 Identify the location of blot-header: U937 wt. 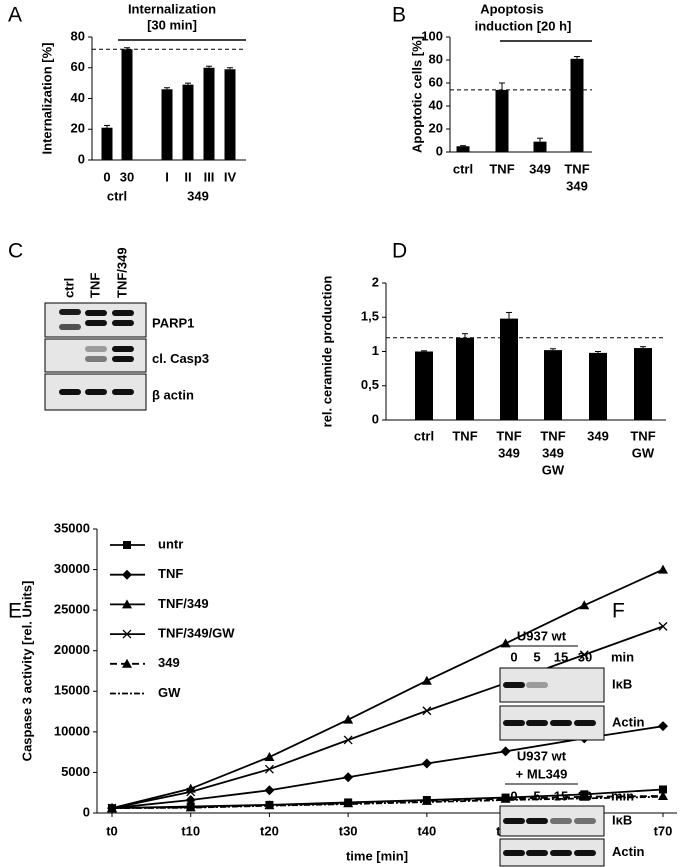
(542, 755).